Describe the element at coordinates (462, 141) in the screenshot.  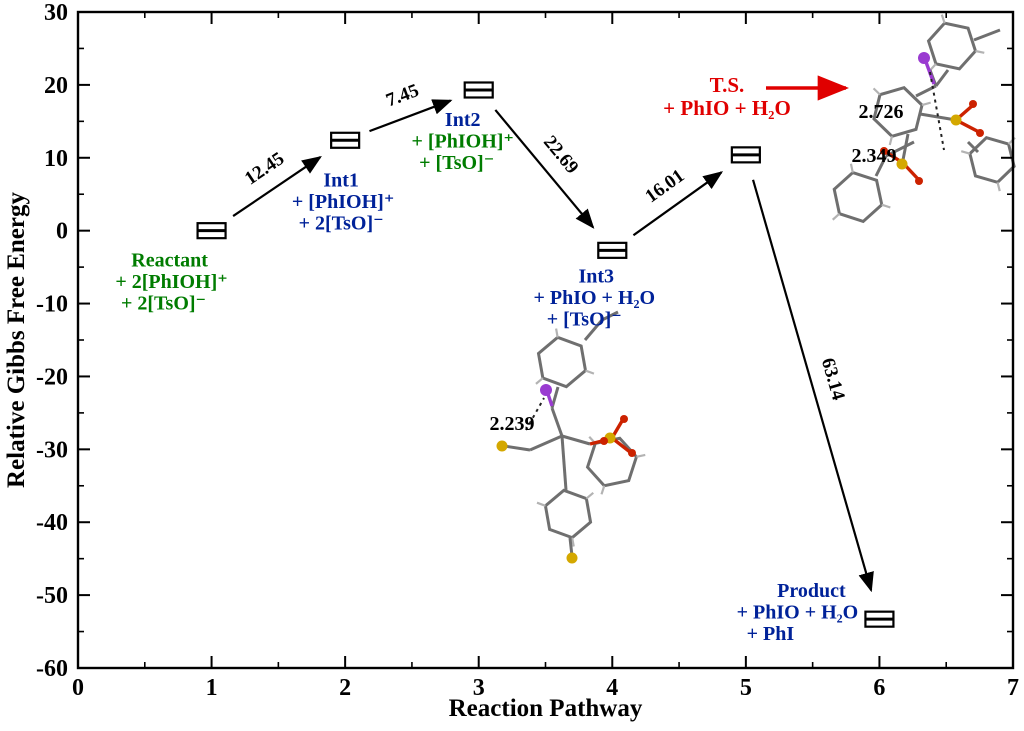
I see `level-label-Int2: + [PhIOH]⁺` at that location.